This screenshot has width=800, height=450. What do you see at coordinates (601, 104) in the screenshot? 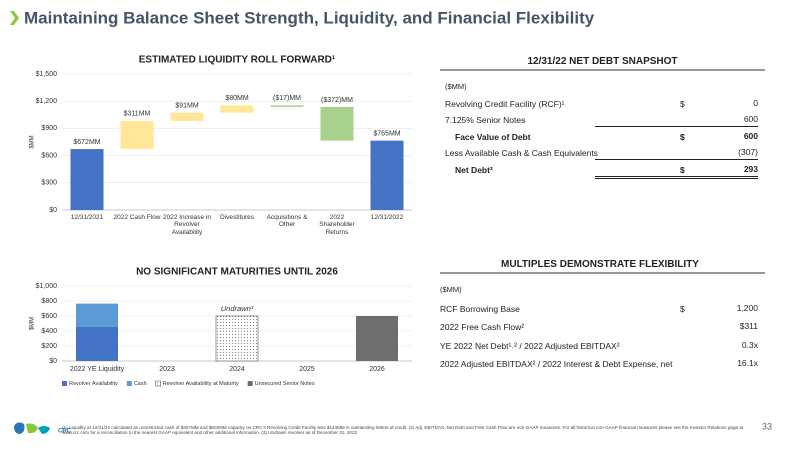
I see `table-row: Revolving Credit Facility (RCF)¹ $0` at bounding box center [601, 104].